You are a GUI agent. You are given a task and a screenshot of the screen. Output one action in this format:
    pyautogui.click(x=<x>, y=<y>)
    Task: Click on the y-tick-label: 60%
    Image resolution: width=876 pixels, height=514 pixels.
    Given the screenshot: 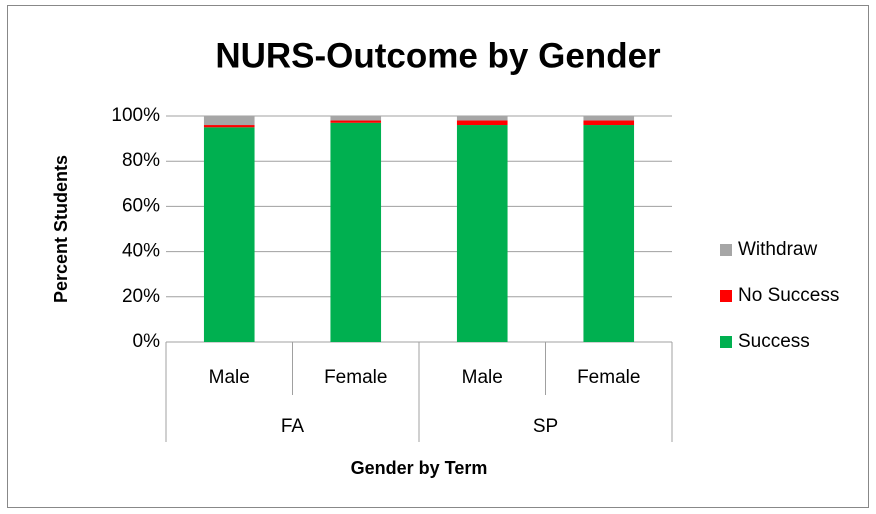 What is the action you would take?
    pyautogui.click(x=141, y=205)
    